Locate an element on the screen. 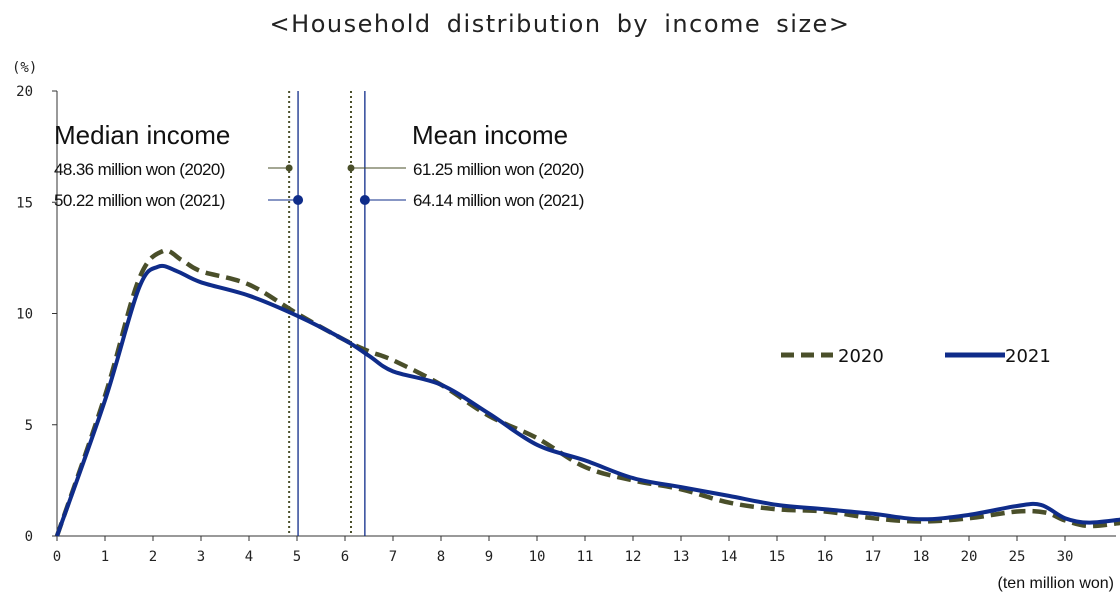  x-tick-label: 16 is located at coordinates (825, 557).